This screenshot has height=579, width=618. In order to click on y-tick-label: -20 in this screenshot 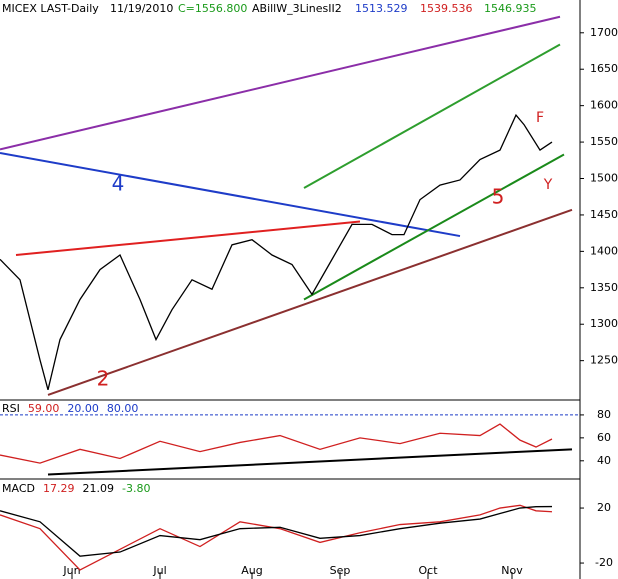, I will do `click(604, 562)`.